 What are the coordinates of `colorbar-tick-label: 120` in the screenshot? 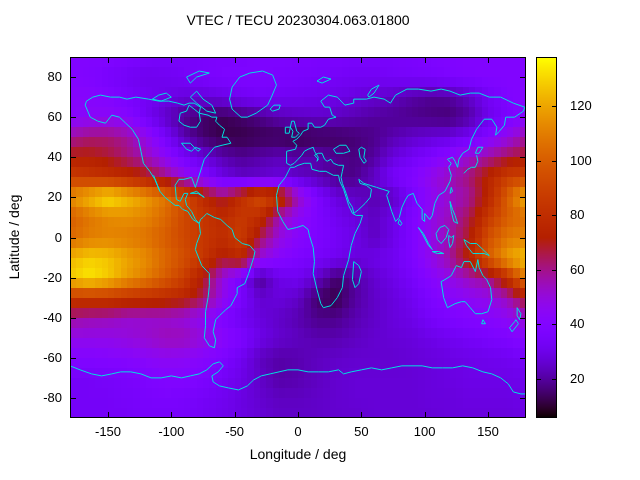 It's located at (581, 106).